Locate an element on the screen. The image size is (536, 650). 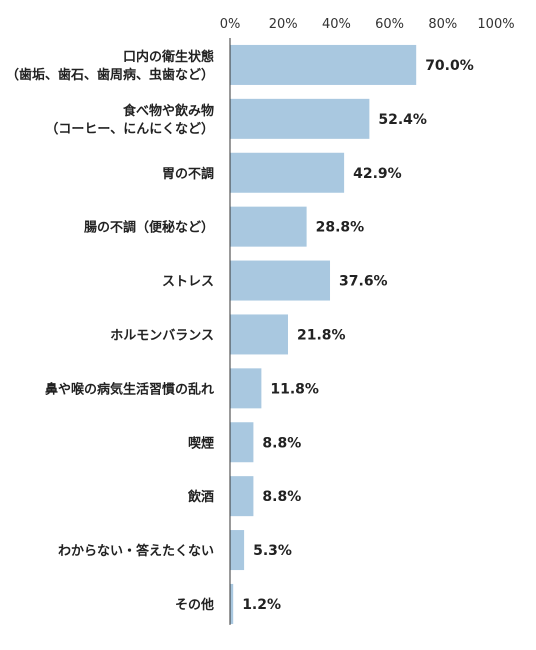
category-label: 食べ物や飲み物（コーヒー、にんにくなど） is located at coordinates (129, 120).